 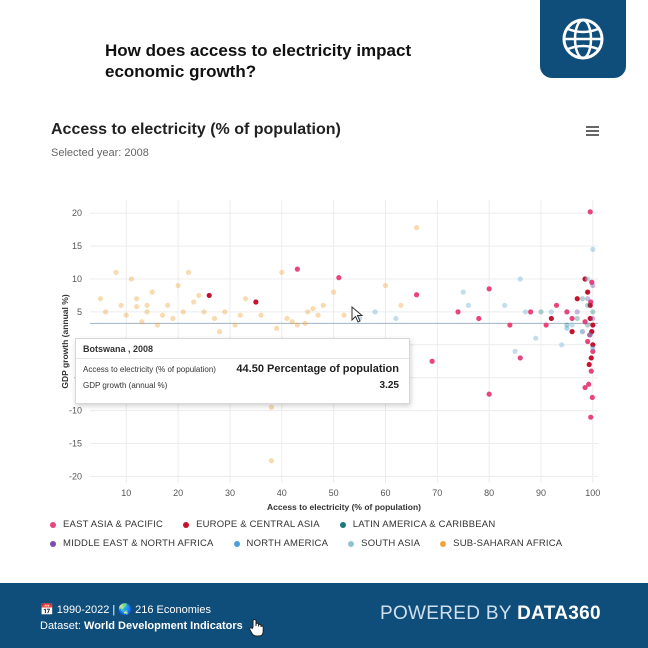 What do you see at coordinates (230, 493) in the screenshot?
I see `x-tick-label: 30` at bounding box center [230, 493].